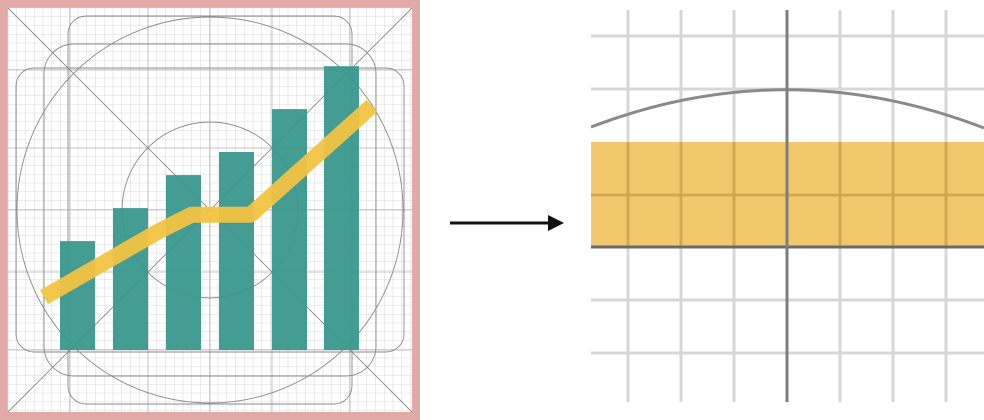 The height and width of the screenshot is (420, 984). I want to click on right-arrow-icon, so click(507, 223).